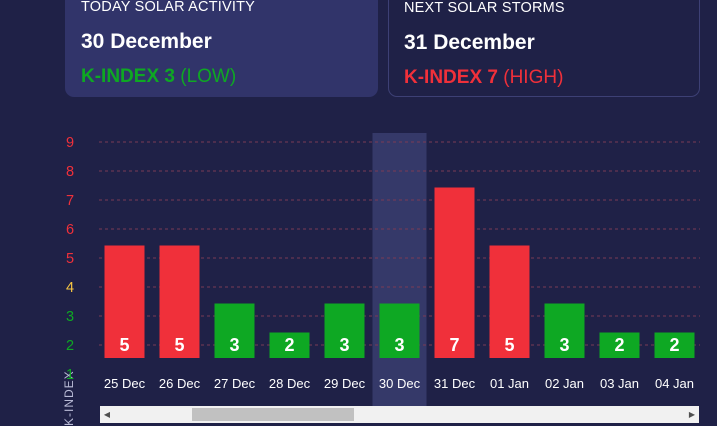 The height and width of the screenshot is (426, 717). Describe the element at coordinates (484, 8) in the screenshot. I see `next-card-label: NEXT SOLAR STORMS` at that location.